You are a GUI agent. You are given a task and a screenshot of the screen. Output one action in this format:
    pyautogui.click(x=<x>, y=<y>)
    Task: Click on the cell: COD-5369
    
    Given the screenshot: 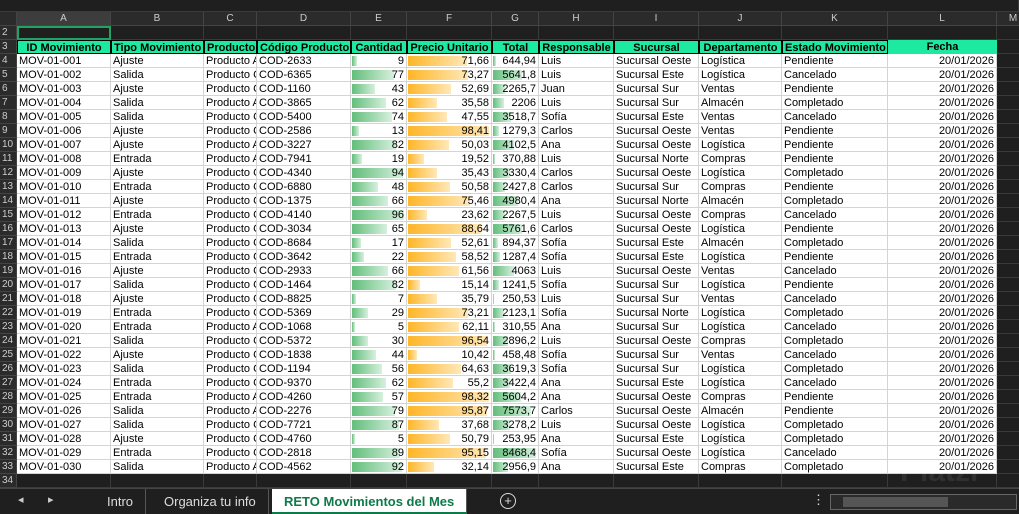 What is the action you would take?
    pyautogui.click(x=304, y=313)
    